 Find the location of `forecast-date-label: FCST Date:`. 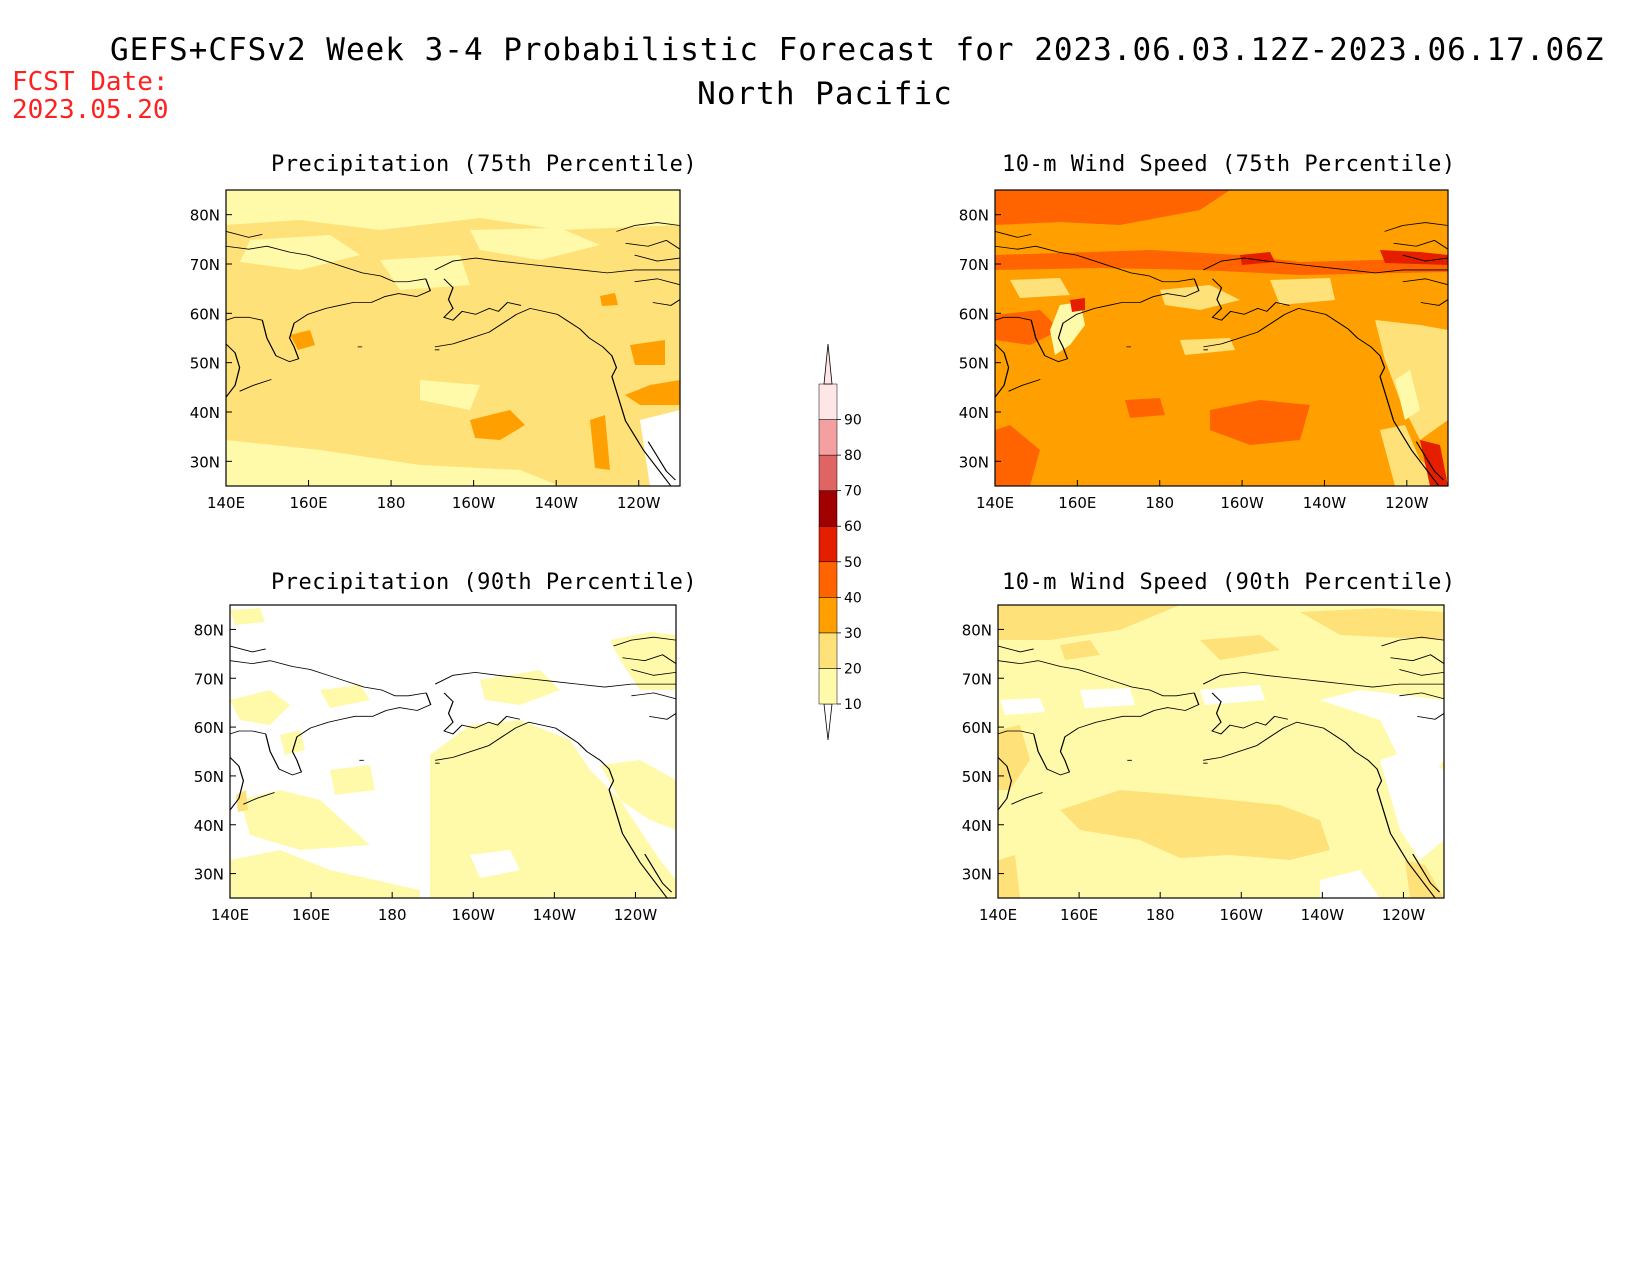

forecast-date-label: FCST Date: is located at coordinates (90, 82).